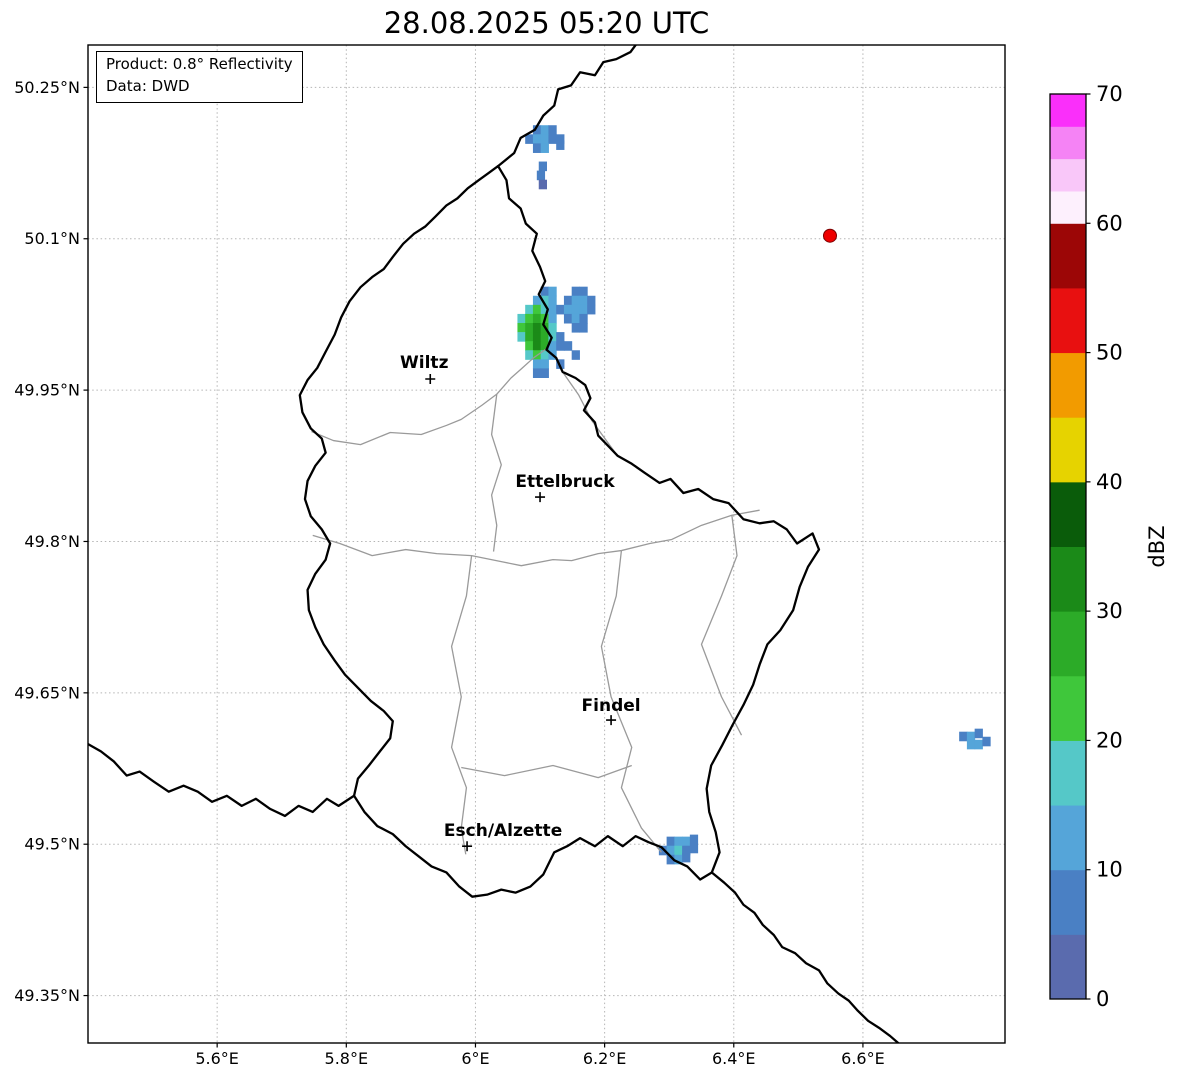 The width and height of the screenshot is (1184, 1081). What do you see at coordinates (47, 87) in the screenshot?
I see `y-tick-label: 50.25°N` at bounding box center [47, 87].